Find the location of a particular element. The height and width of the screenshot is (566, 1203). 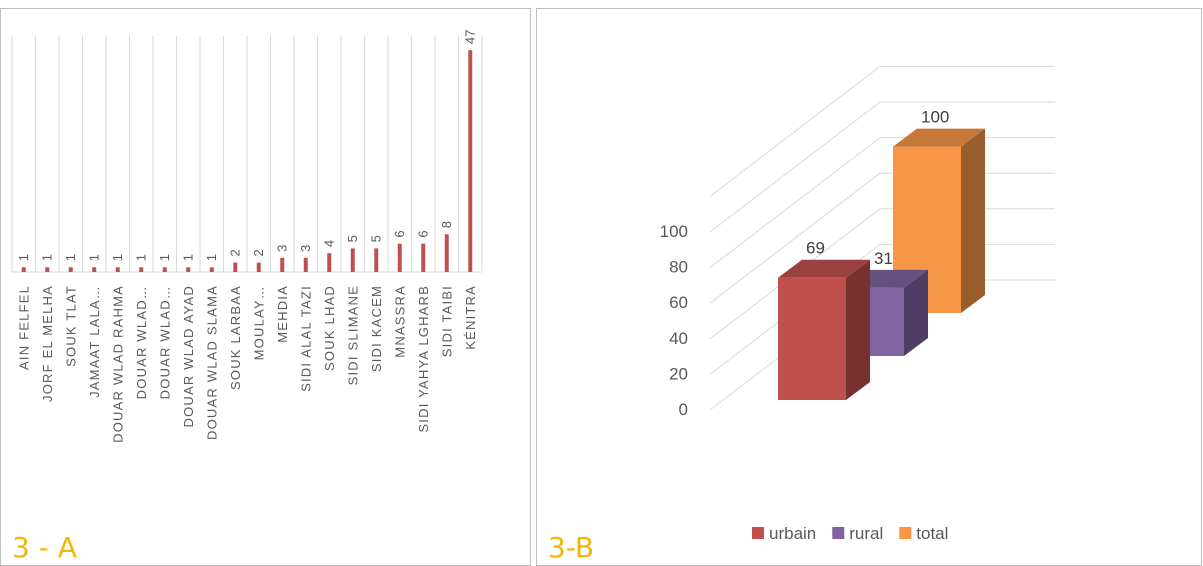

data-label-10: 2 is located at coordinates (235, 252).